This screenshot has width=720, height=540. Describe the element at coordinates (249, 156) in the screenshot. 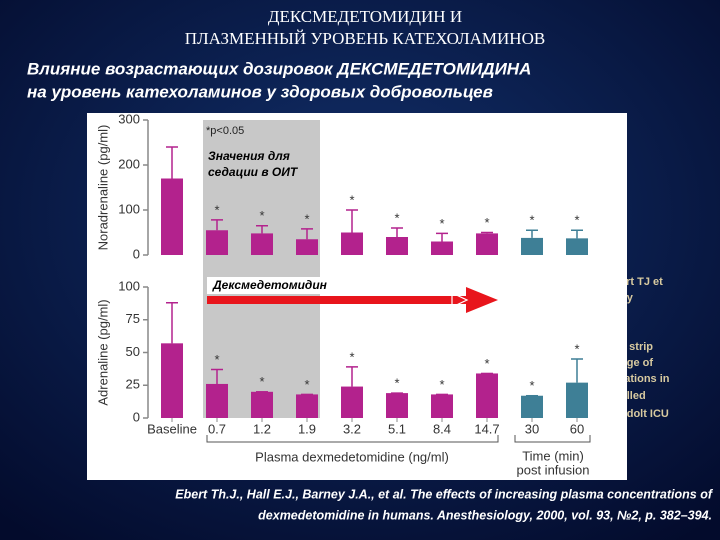

I see `shade-note: Значения для` at that location.